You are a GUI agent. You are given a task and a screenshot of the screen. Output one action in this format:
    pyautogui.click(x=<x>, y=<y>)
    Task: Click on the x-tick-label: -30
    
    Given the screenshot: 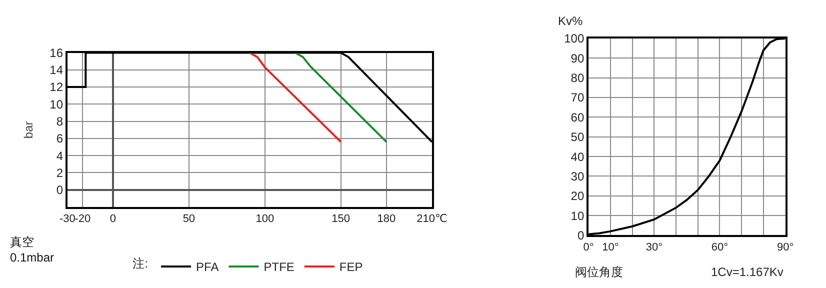 What is the action you would take?
    pyautogui.click(x=67, y=219)
    